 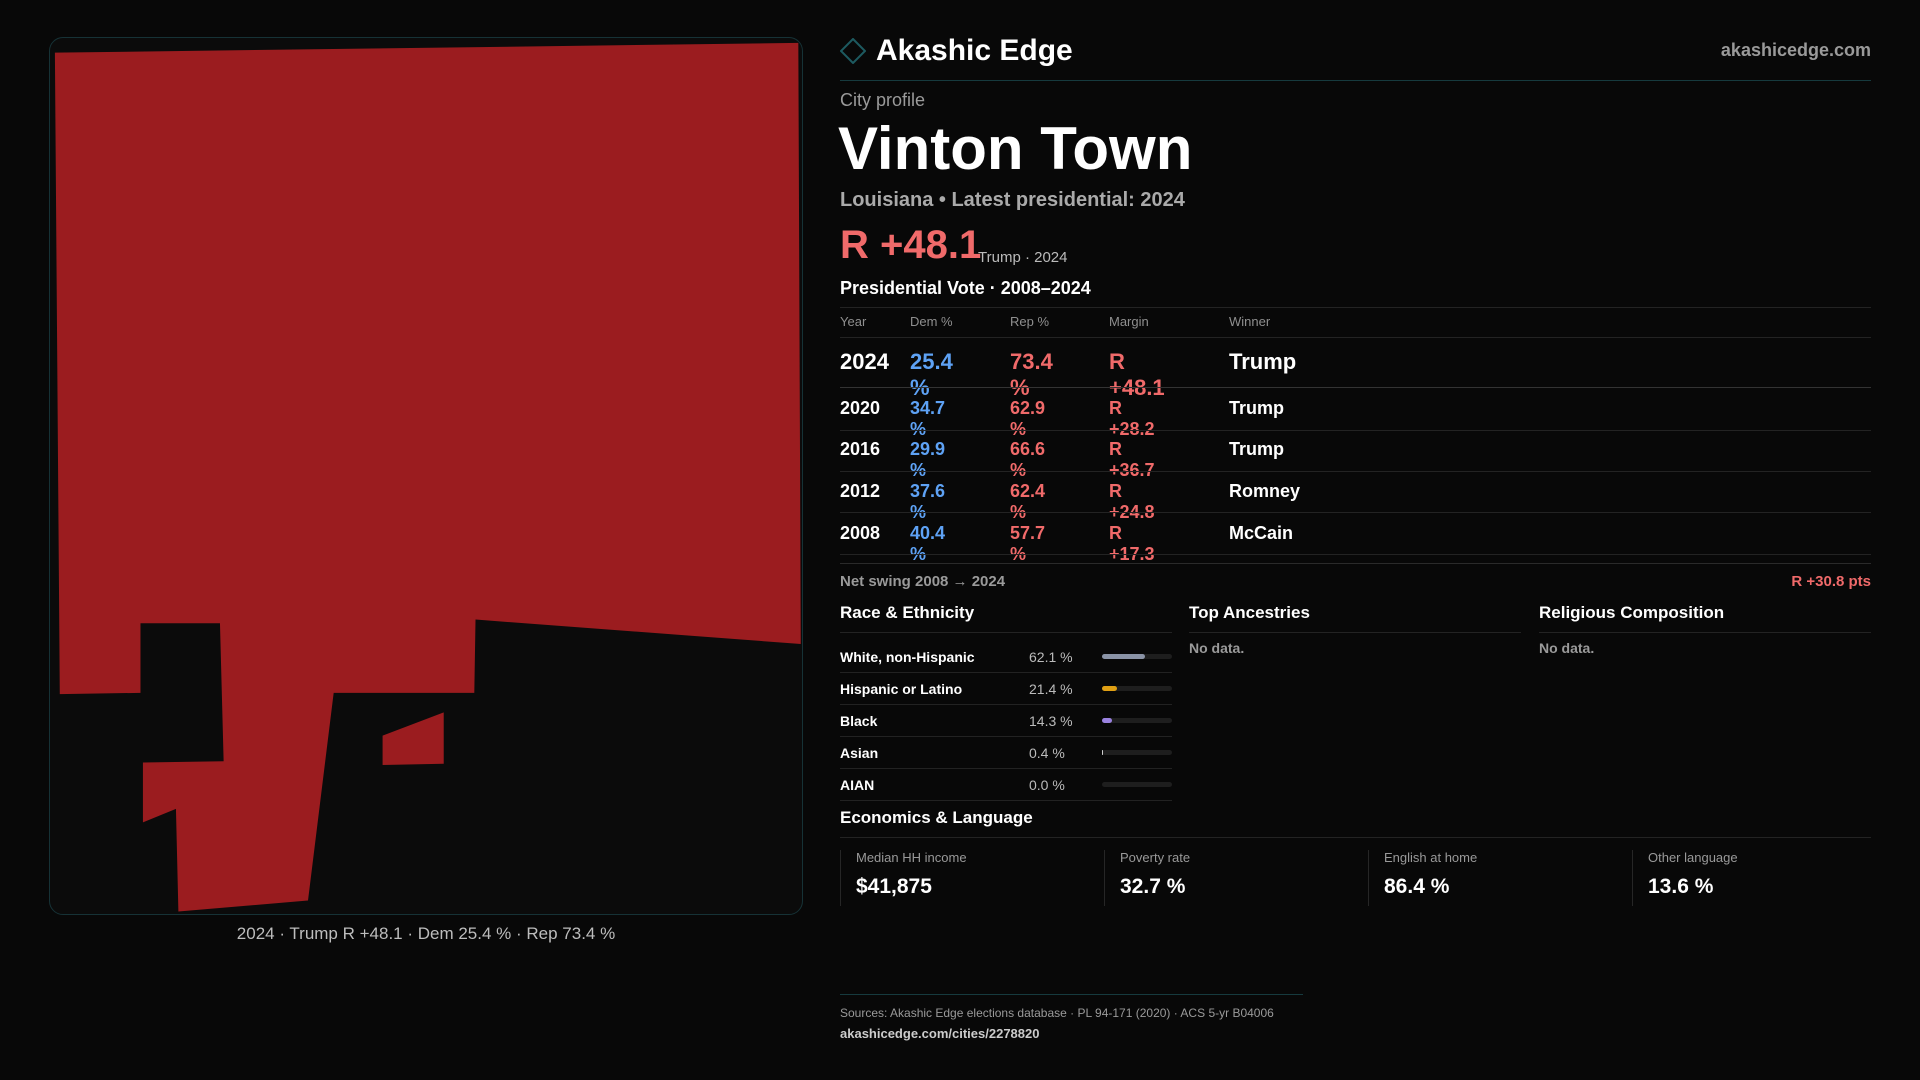 What do you see at coordinates (1006, 785) in the screenshot?
I see `race-row: AIAN 0.0 %` at bounding box center [1006, 785].